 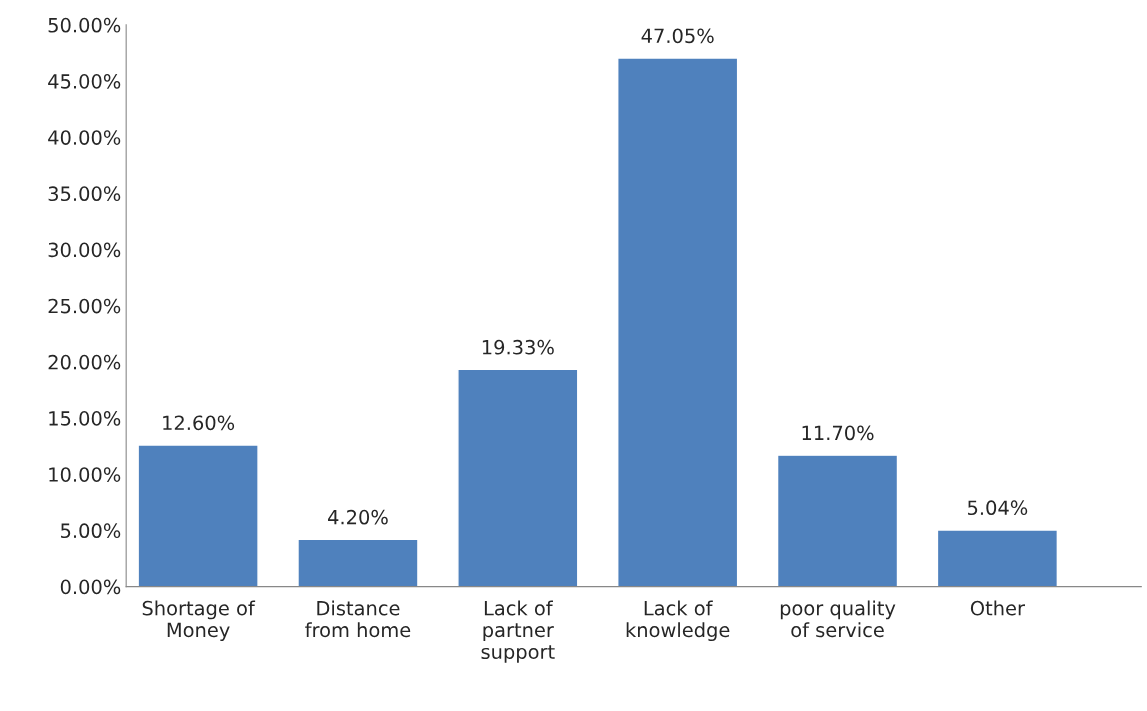 I want to click on y-tick-label: 20.00%, so click(x=84, y=362).